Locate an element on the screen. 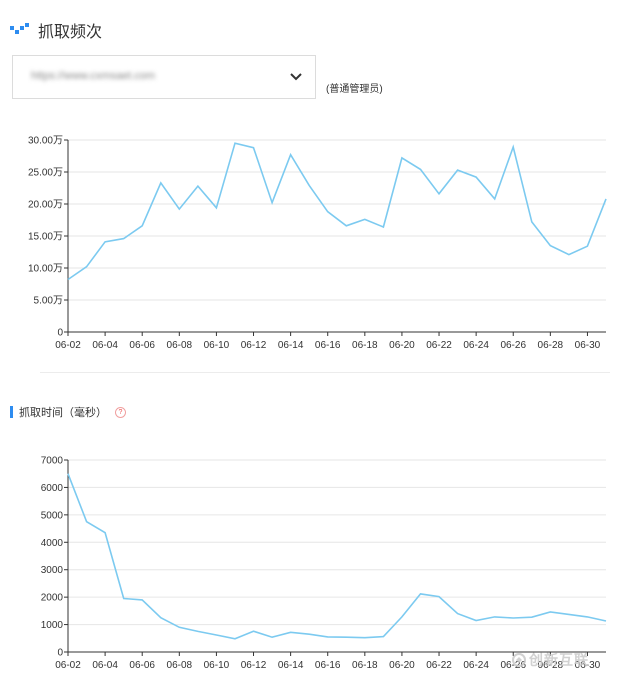 The height and width of the screenshot is (689, 640). chevron-down-icon is located at coordinates (296, 77).